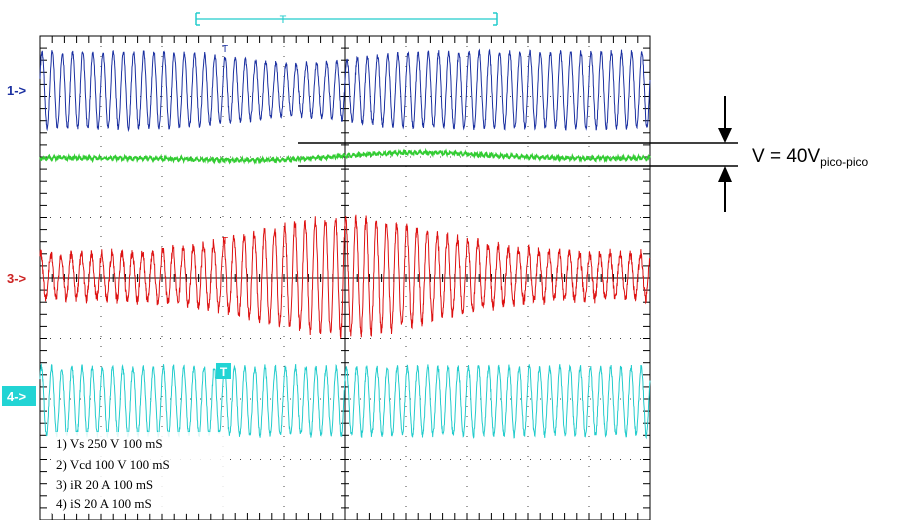  Describe the element at coordinates (283, 20) in the screenshot. I see `bracket-trigger-label: T` at that location.